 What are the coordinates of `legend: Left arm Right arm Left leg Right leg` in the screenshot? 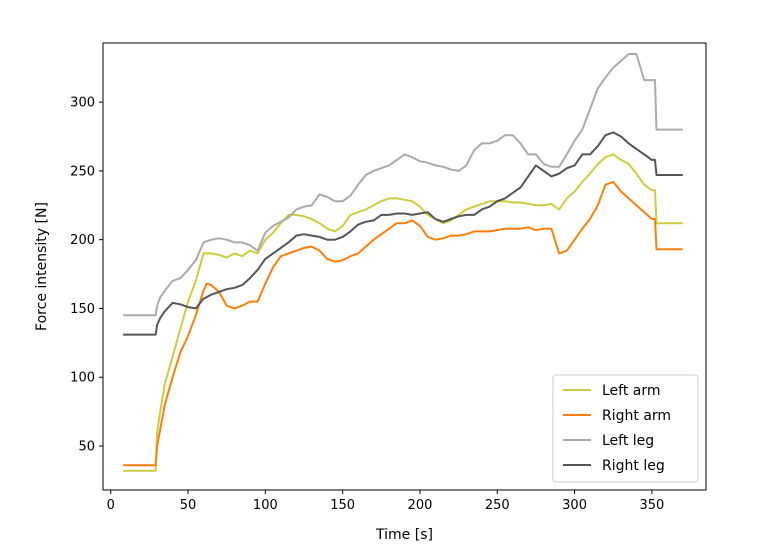 It's located at (625, 428).